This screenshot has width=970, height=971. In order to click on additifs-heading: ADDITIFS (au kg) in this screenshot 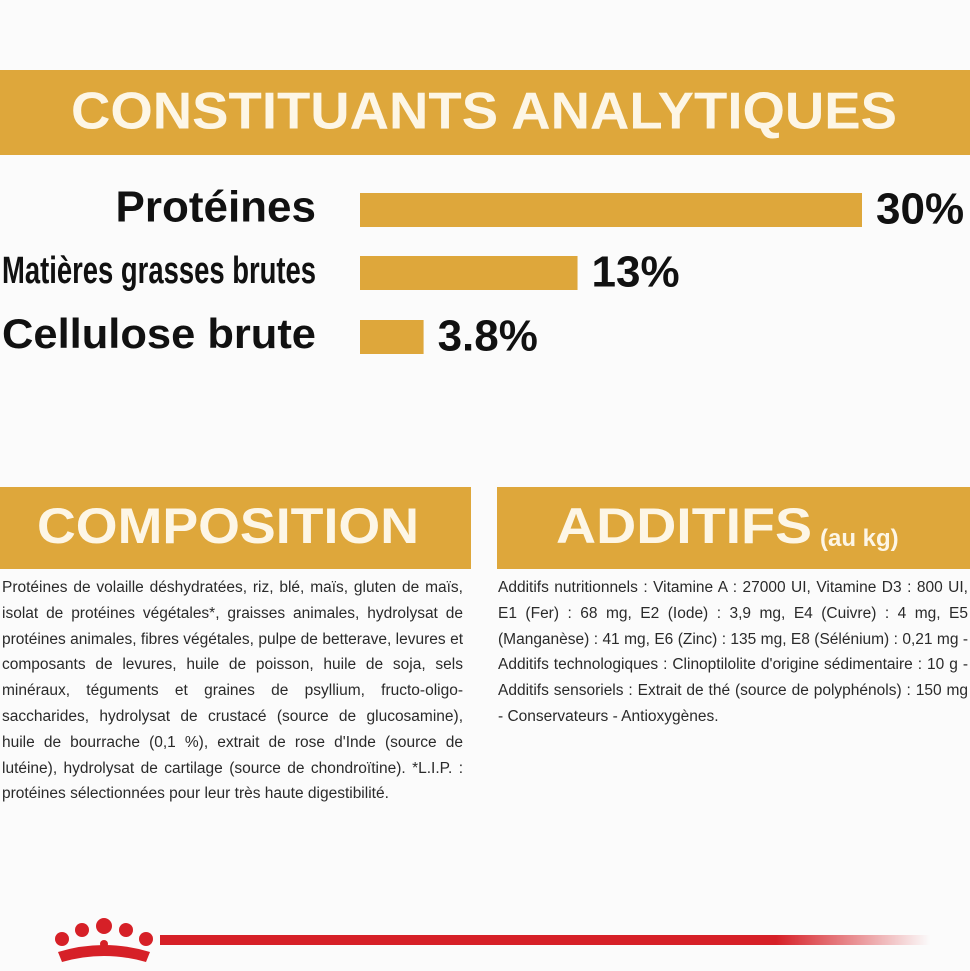, I will do `click(727, 526)`.